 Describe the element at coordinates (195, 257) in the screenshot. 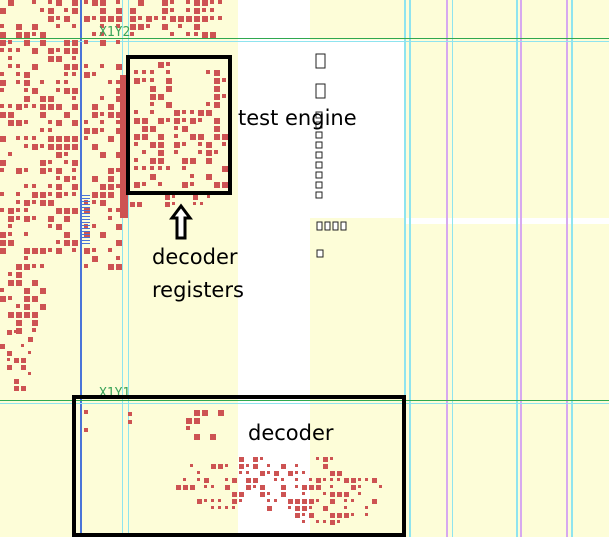

I see `decoder-registers-label-line1: decoder` at that location.